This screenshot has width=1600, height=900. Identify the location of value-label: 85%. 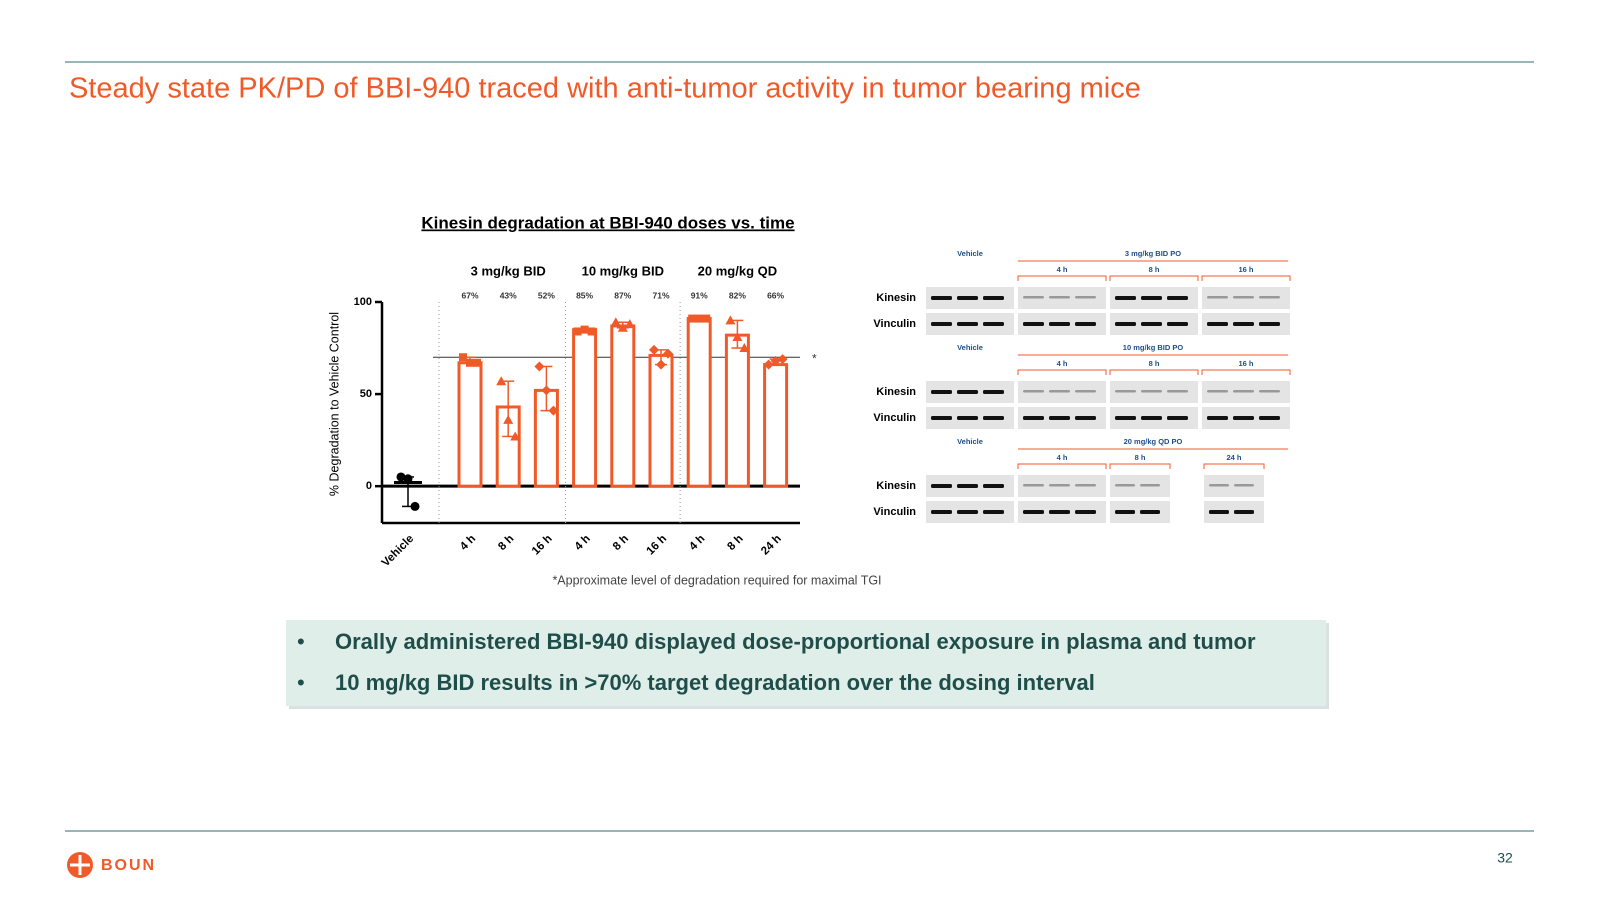
(584, 295).